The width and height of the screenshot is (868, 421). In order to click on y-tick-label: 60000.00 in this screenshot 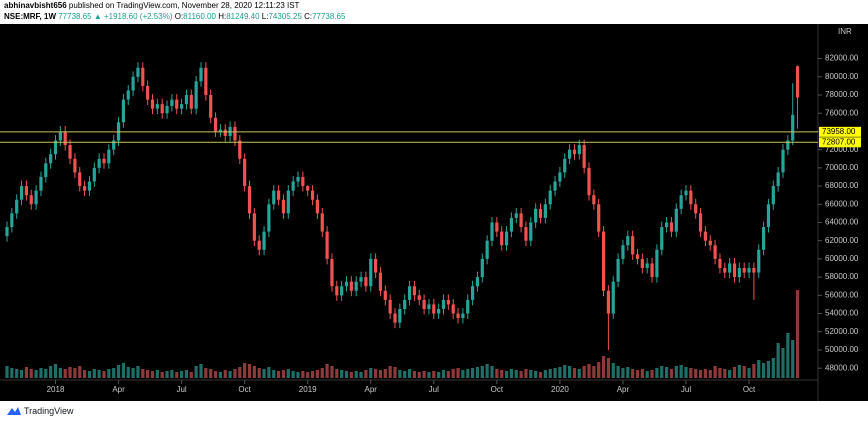, I will do `click(842, 258)`.